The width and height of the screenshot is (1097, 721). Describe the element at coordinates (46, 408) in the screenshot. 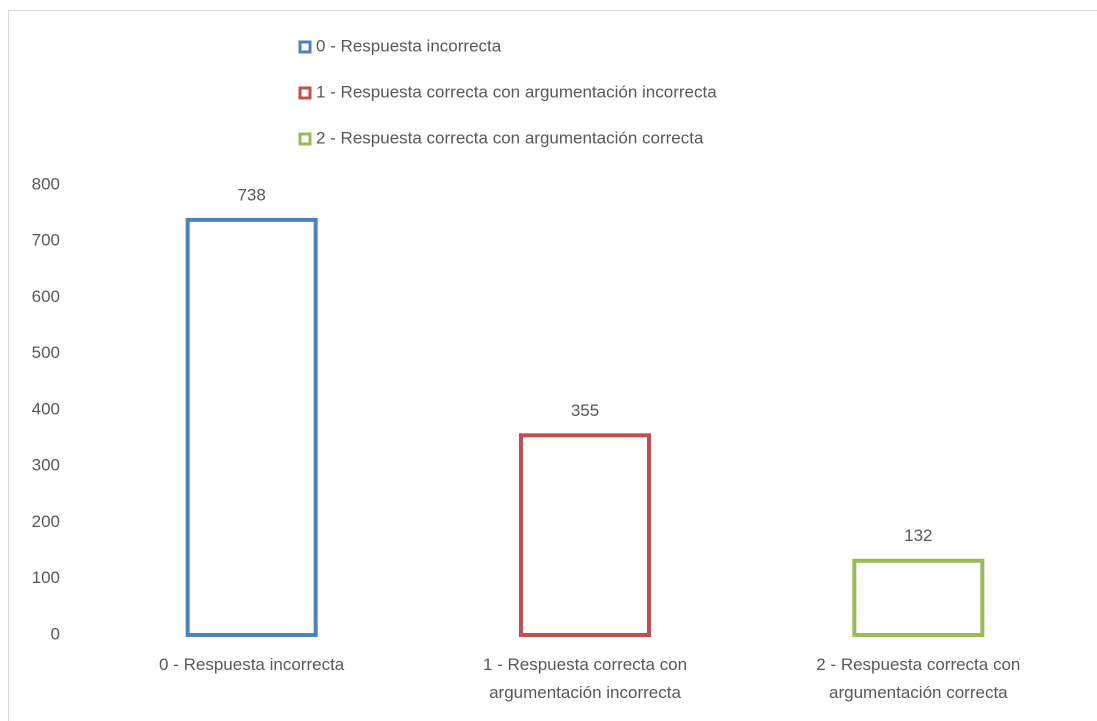

I see `y-tick-label: 400` at that location.